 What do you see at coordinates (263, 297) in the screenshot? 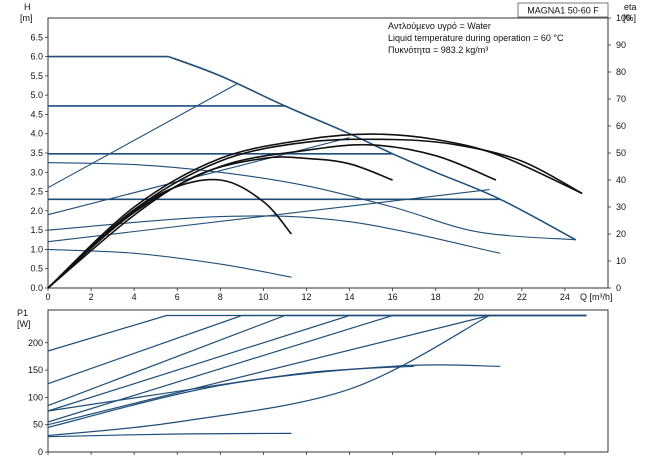
I see `x-tick-label: 10` at bounding box center [263, 297].